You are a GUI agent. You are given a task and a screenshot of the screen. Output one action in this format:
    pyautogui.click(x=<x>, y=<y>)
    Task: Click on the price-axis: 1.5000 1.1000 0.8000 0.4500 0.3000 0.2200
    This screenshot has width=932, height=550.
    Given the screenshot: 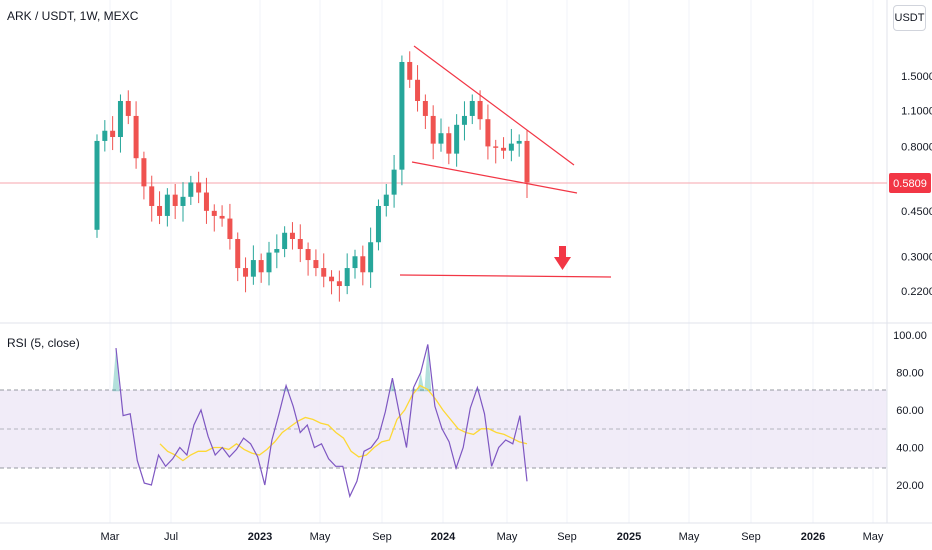 What is the action you would take?
    pyautogui.click(x=916, y=184)
    